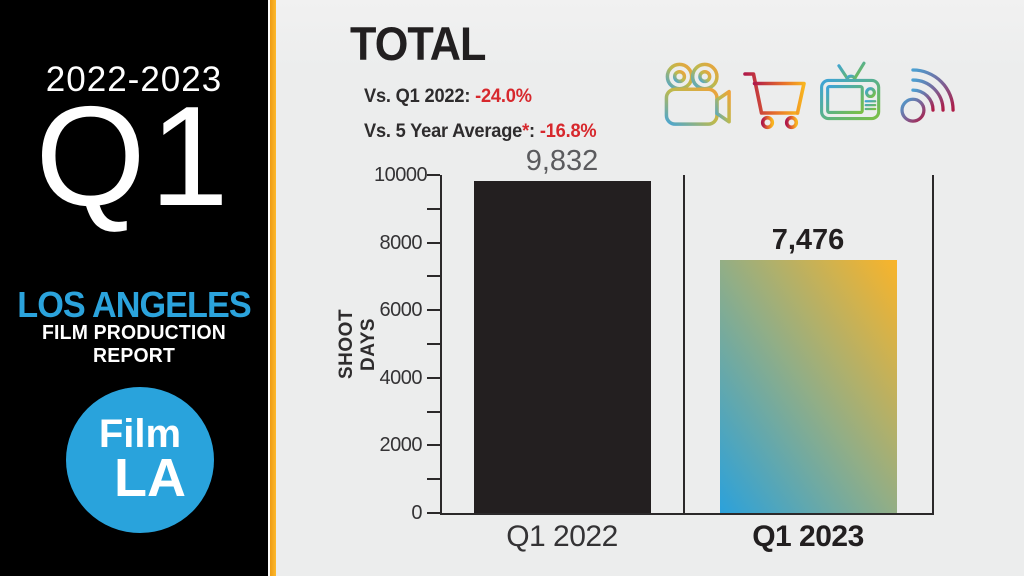 This screenshot has height=576, width=1024. Describe the element at coordinates (401, 377) in the screenshot. I see `y-axis-tick-label: 4000` at that location.